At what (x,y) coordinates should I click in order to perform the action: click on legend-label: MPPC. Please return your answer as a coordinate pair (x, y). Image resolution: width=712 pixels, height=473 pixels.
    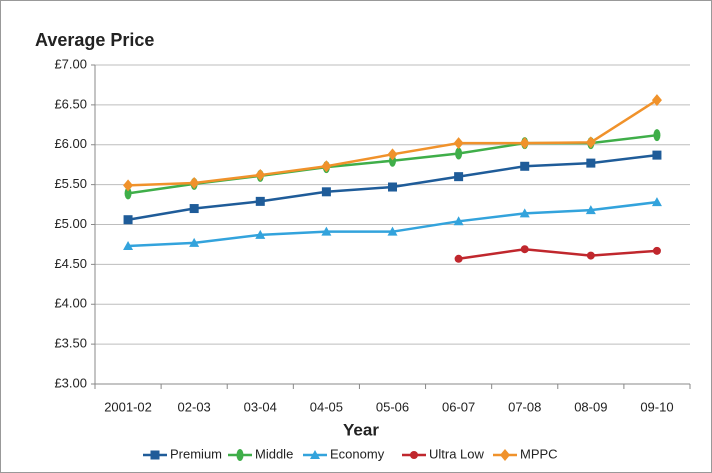
    Looking at the image, I should click on (539, 453).